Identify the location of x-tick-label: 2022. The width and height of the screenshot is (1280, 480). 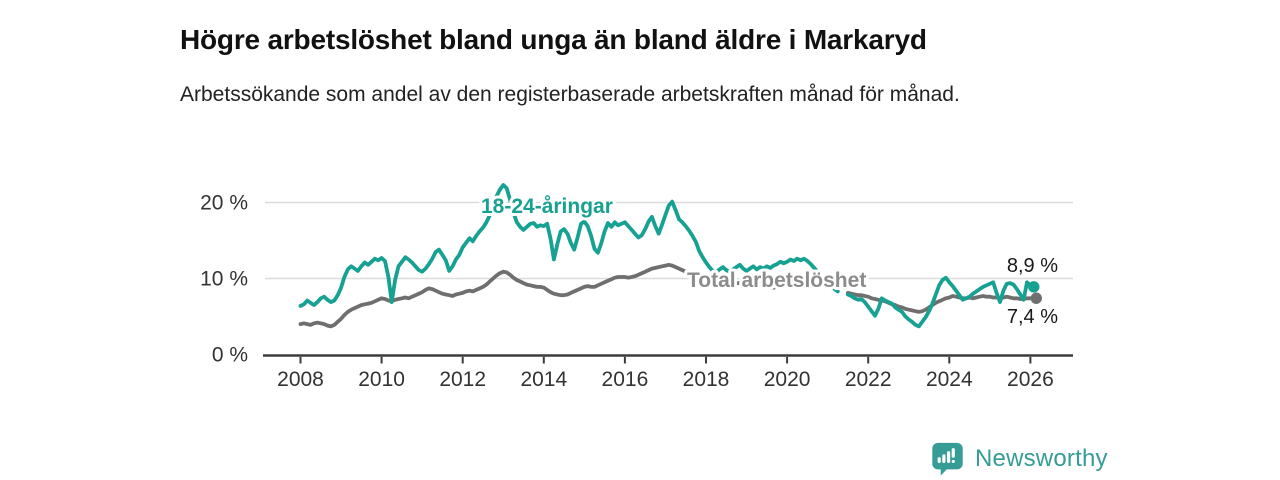
(868, 379).